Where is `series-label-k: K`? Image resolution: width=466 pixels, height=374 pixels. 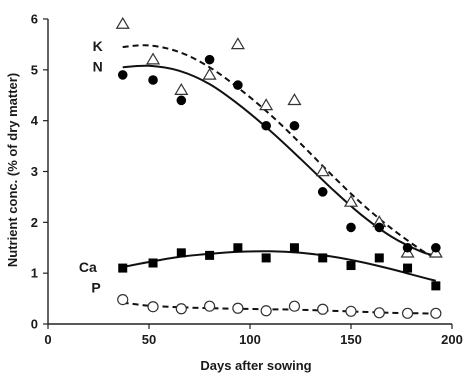 series-label-k: K is located at coordinates (98, 46).